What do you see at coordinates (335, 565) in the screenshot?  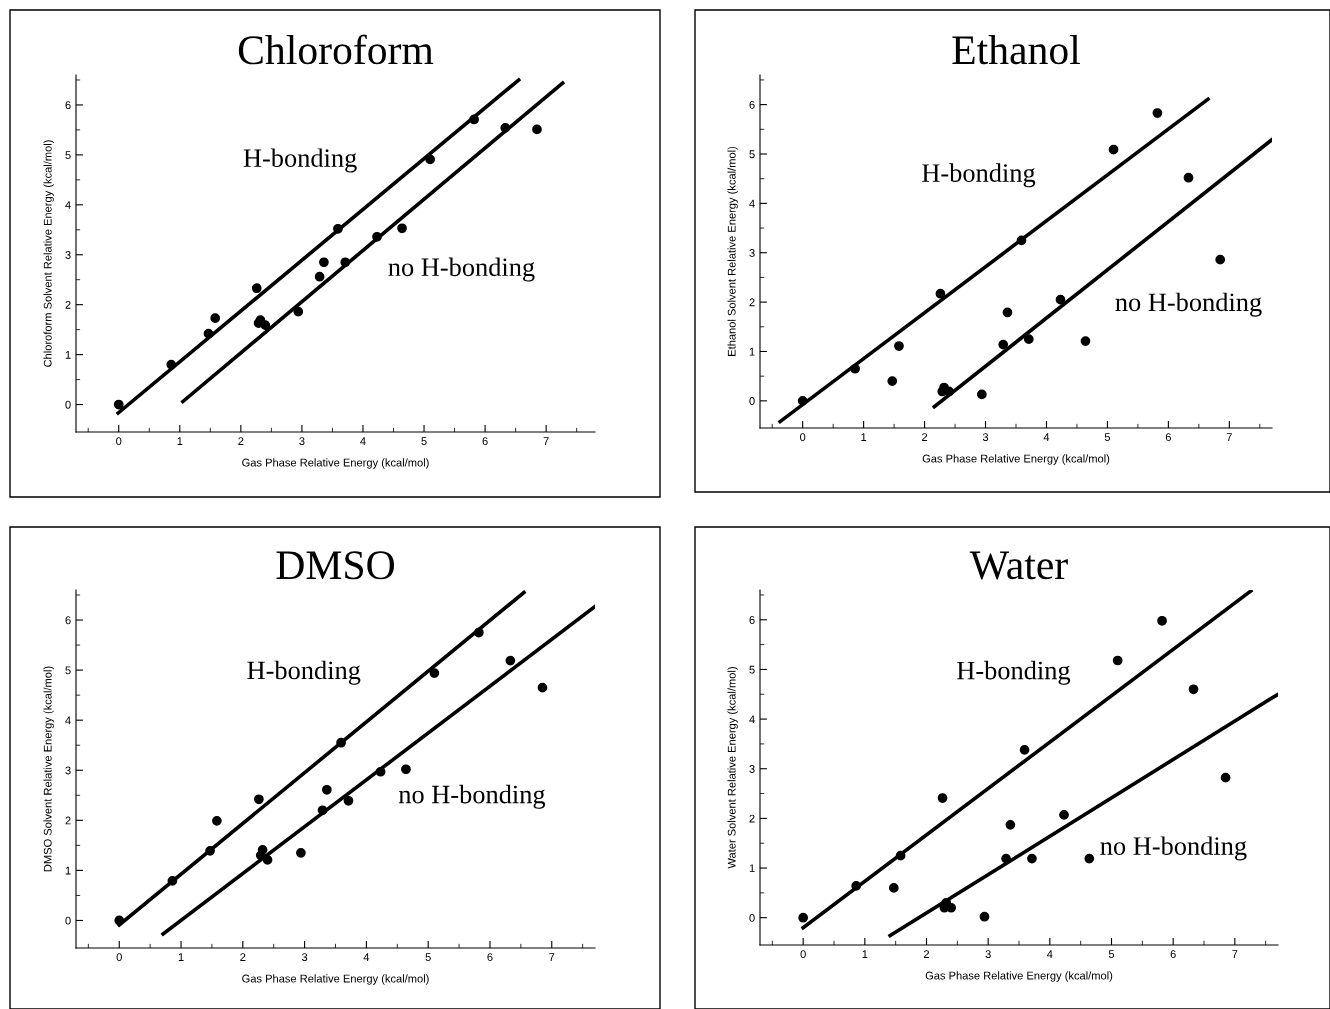 I see `chart-title: DMSO` at bounding box center [335, 565].